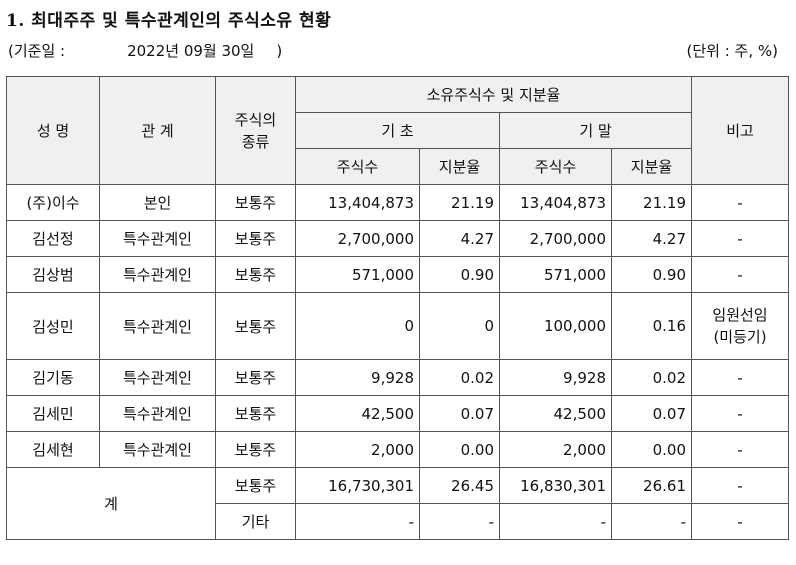  What do you see at coordinates (169, 21) in the screenshot?
I see `page-title: 1. 최대주주 및 특수관계인의 주식소유 현황` at bounding box center [169, 21].